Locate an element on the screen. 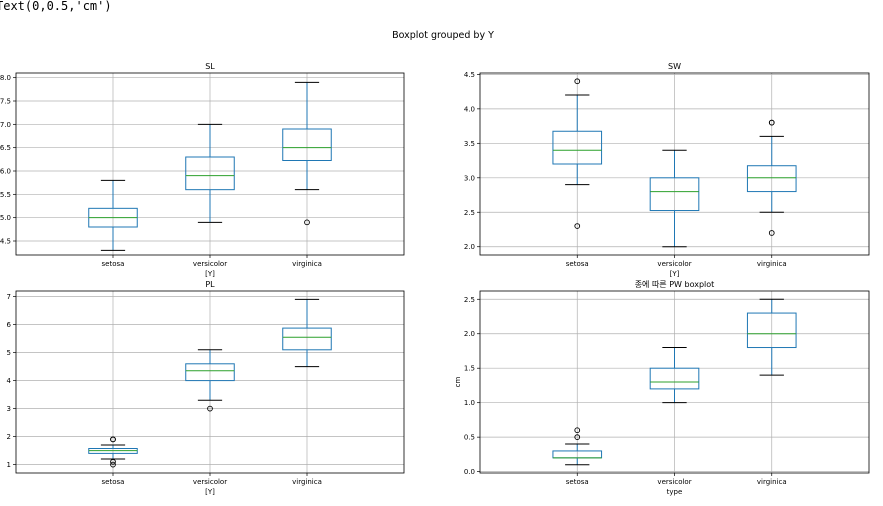 This screenshot has width=883, height=506. y-tick-label: 0.0 is located at coordinates (469, 472).